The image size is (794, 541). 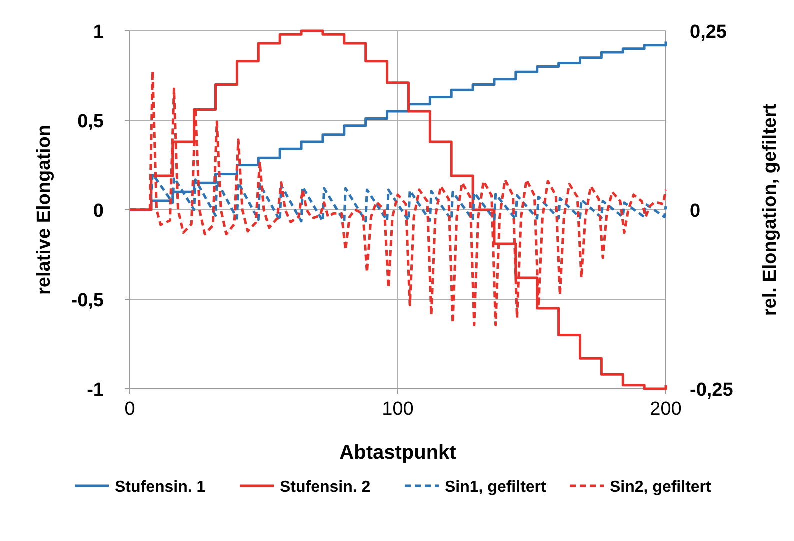 I want to click on y-tick-label: 1, so click(x=98, y=32).